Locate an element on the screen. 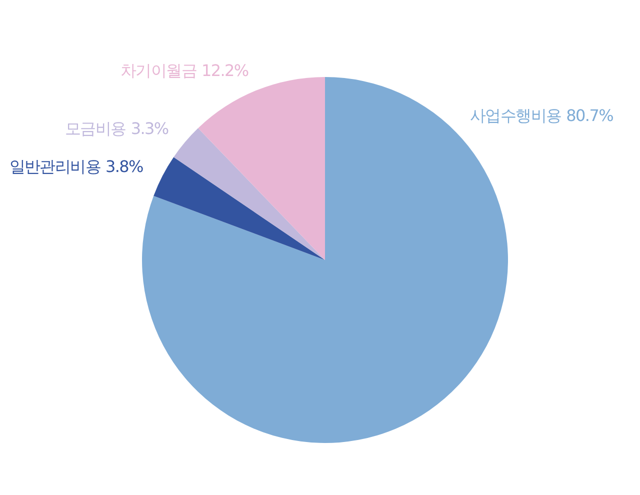 This screenshot has width=640, height=495. data-label: 12.2% is located at coordinates (225, 70).